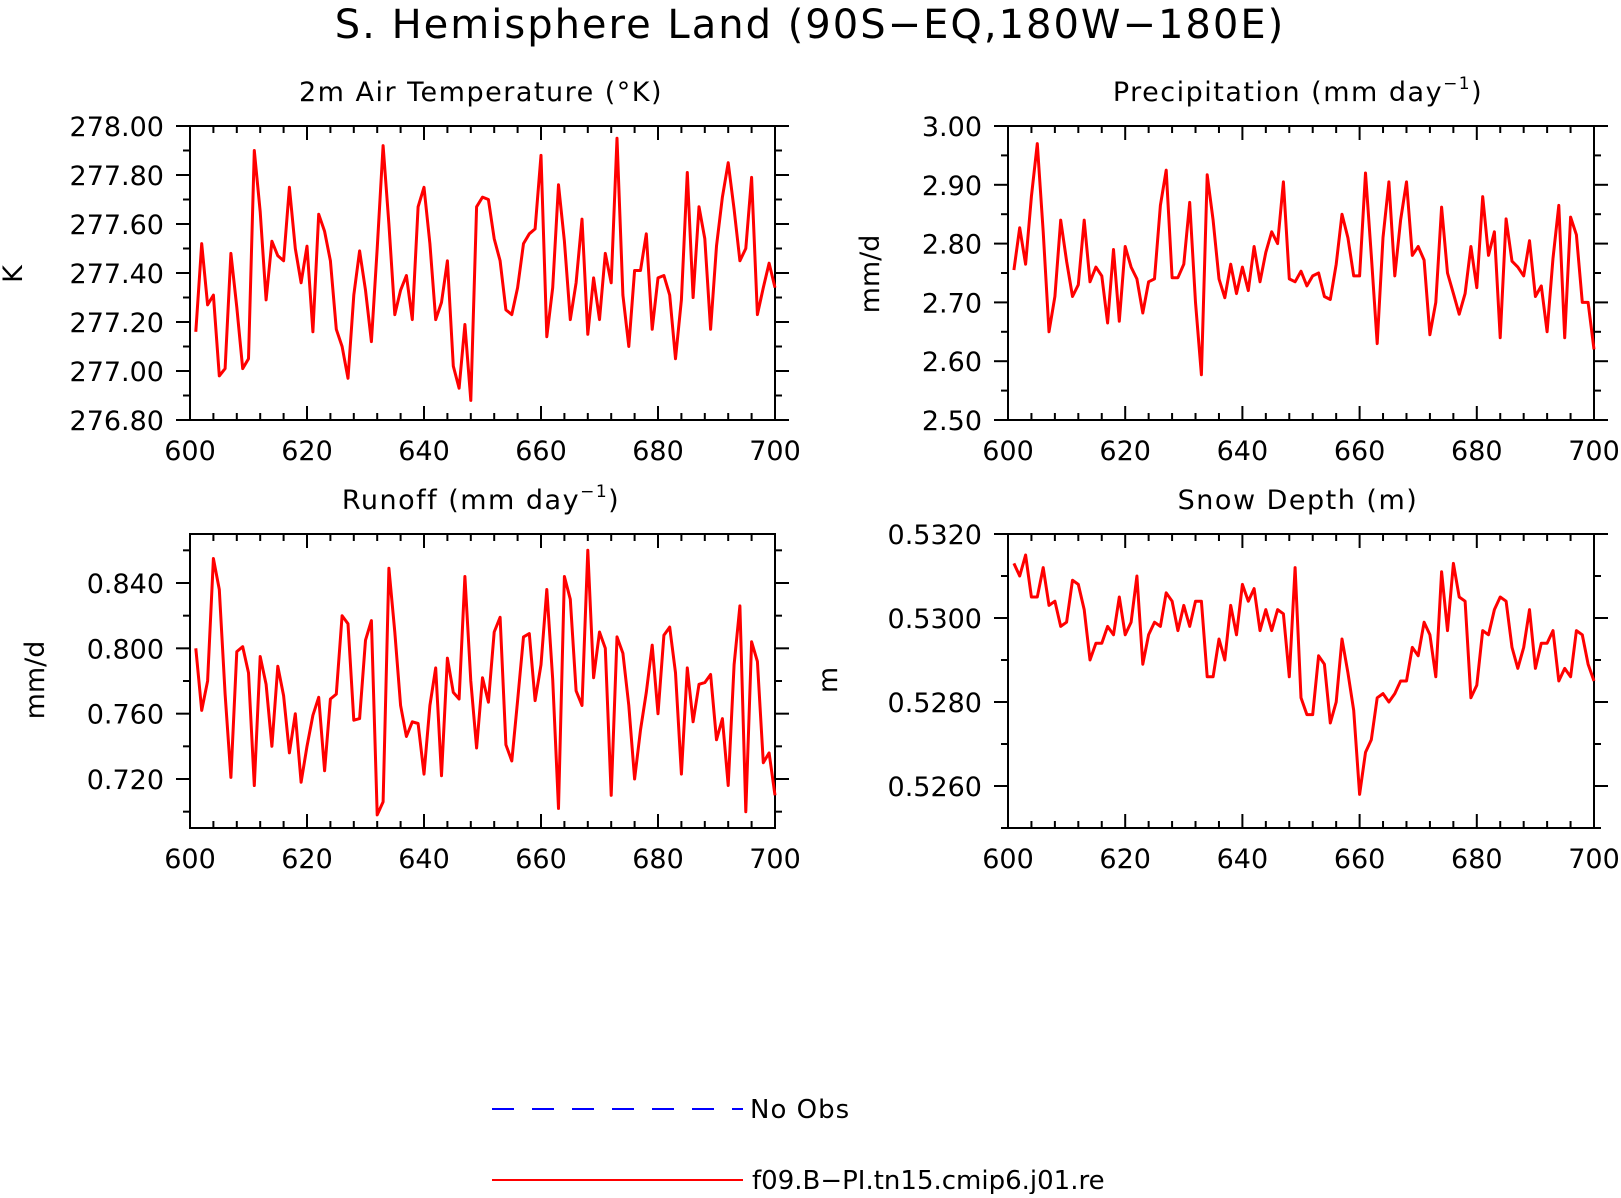  I want to click on series-line-air-temperature, so click(485, 269).